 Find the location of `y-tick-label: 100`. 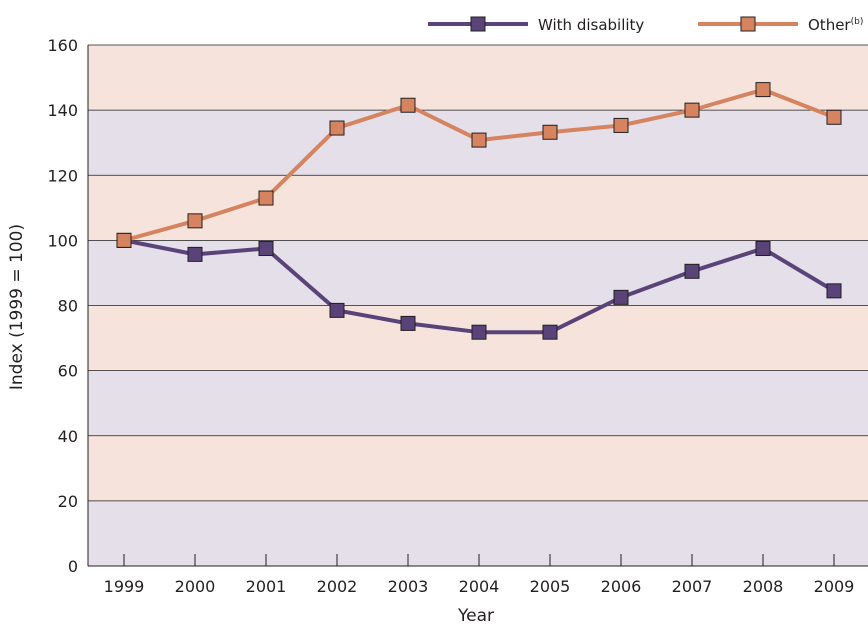

y-tick-label: 100 is located at coordinates (62, 240).